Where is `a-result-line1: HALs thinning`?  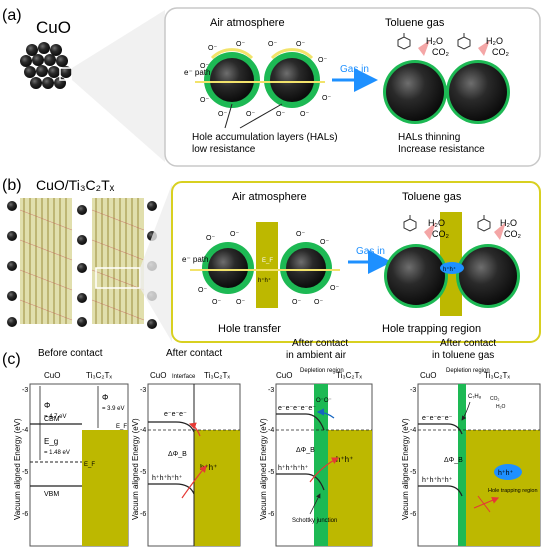
a-result-line1: HALs thinning is located at coordinates (429, 137).